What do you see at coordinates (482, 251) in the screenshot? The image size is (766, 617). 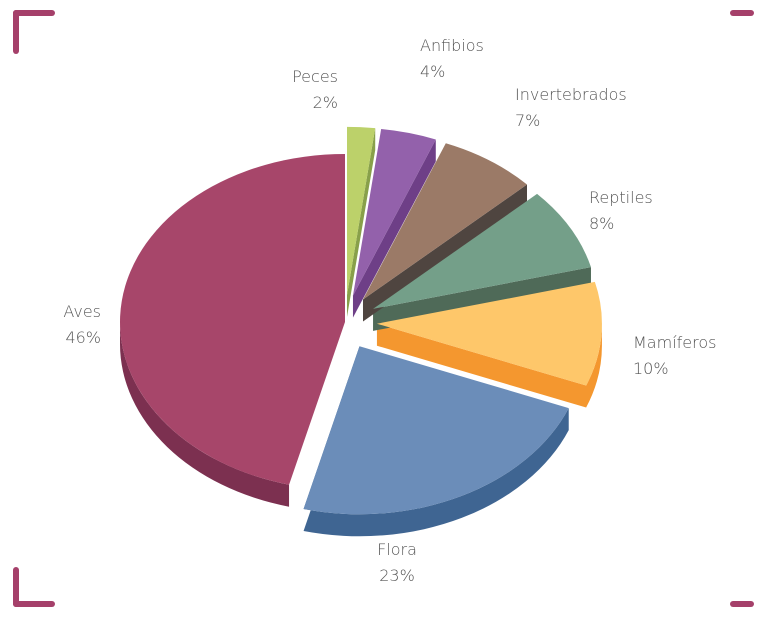 I see `pie-slice-reptiles` at bounding box center [482, 251].